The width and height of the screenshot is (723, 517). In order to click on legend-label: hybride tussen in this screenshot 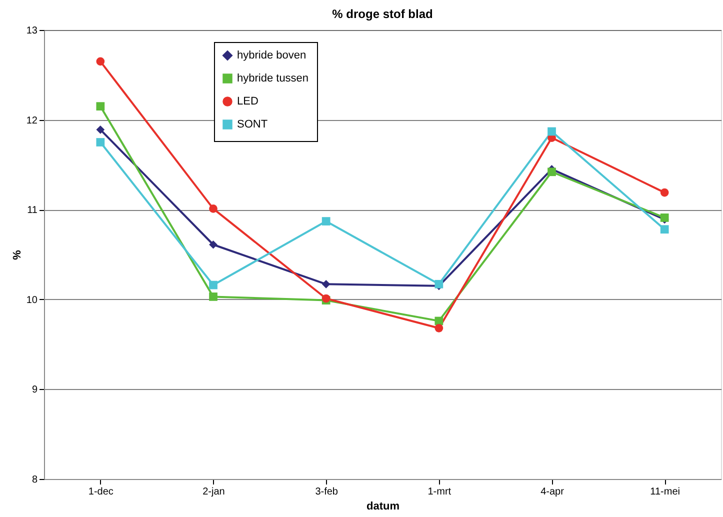, I will do `click(273, 78)`.